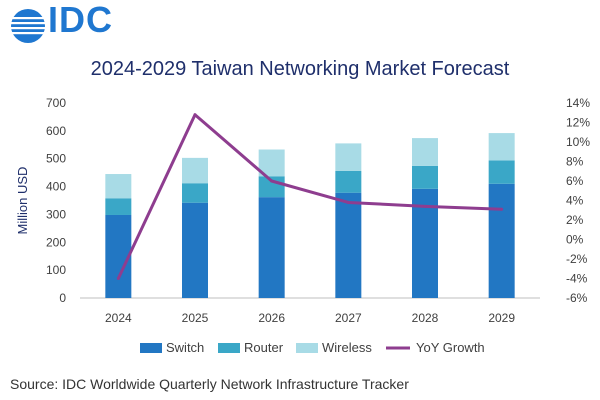 This screenshot has height=400, width=600. What do you see at coordinates (56, 214) in the screenshot?
I see `y-tick-label: 300` at bounding box center [56, 214].